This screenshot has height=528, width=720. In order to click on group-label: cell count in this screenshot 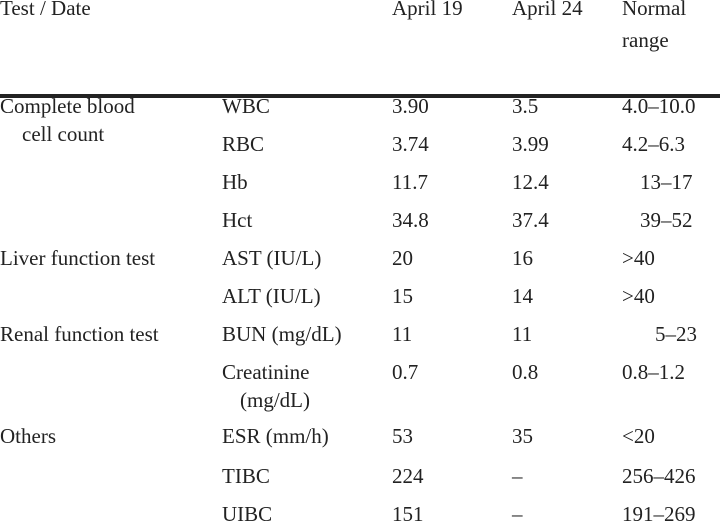, I will do `click(63, 134)`.